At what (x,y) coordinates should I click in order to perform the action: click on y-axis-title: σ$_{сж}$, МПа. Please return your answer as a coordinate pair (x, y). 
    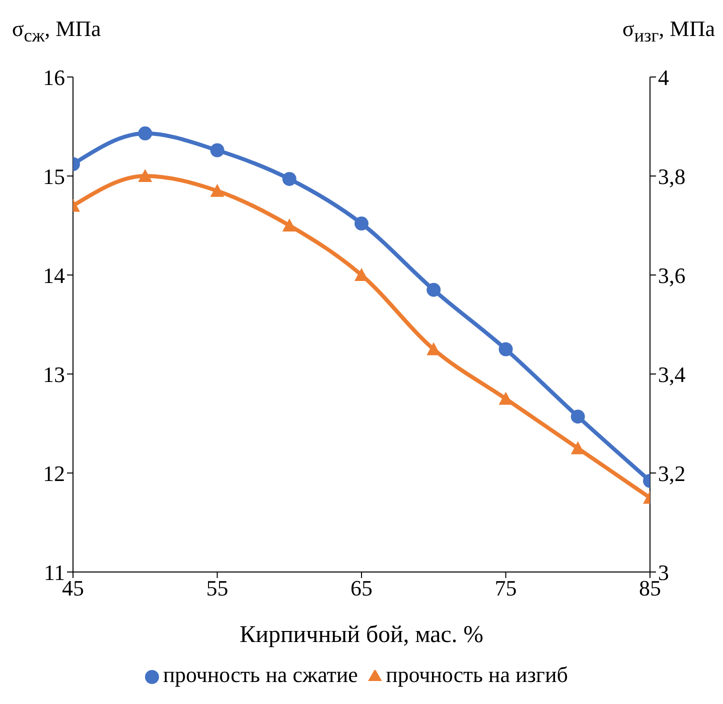
    Looking at the image, I should click on (56, 31).